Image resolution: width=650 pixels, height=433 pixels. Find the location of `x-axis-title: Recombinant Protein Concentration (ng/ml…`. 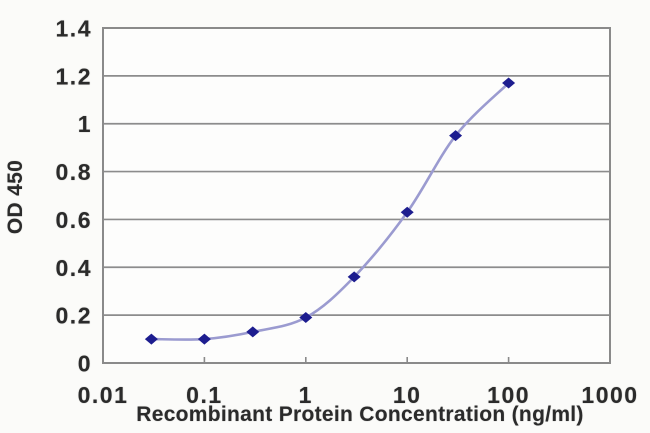

x-axis-title: Recombinant Protein Concentration (ng/ml… is located at coordinates (360, 414).